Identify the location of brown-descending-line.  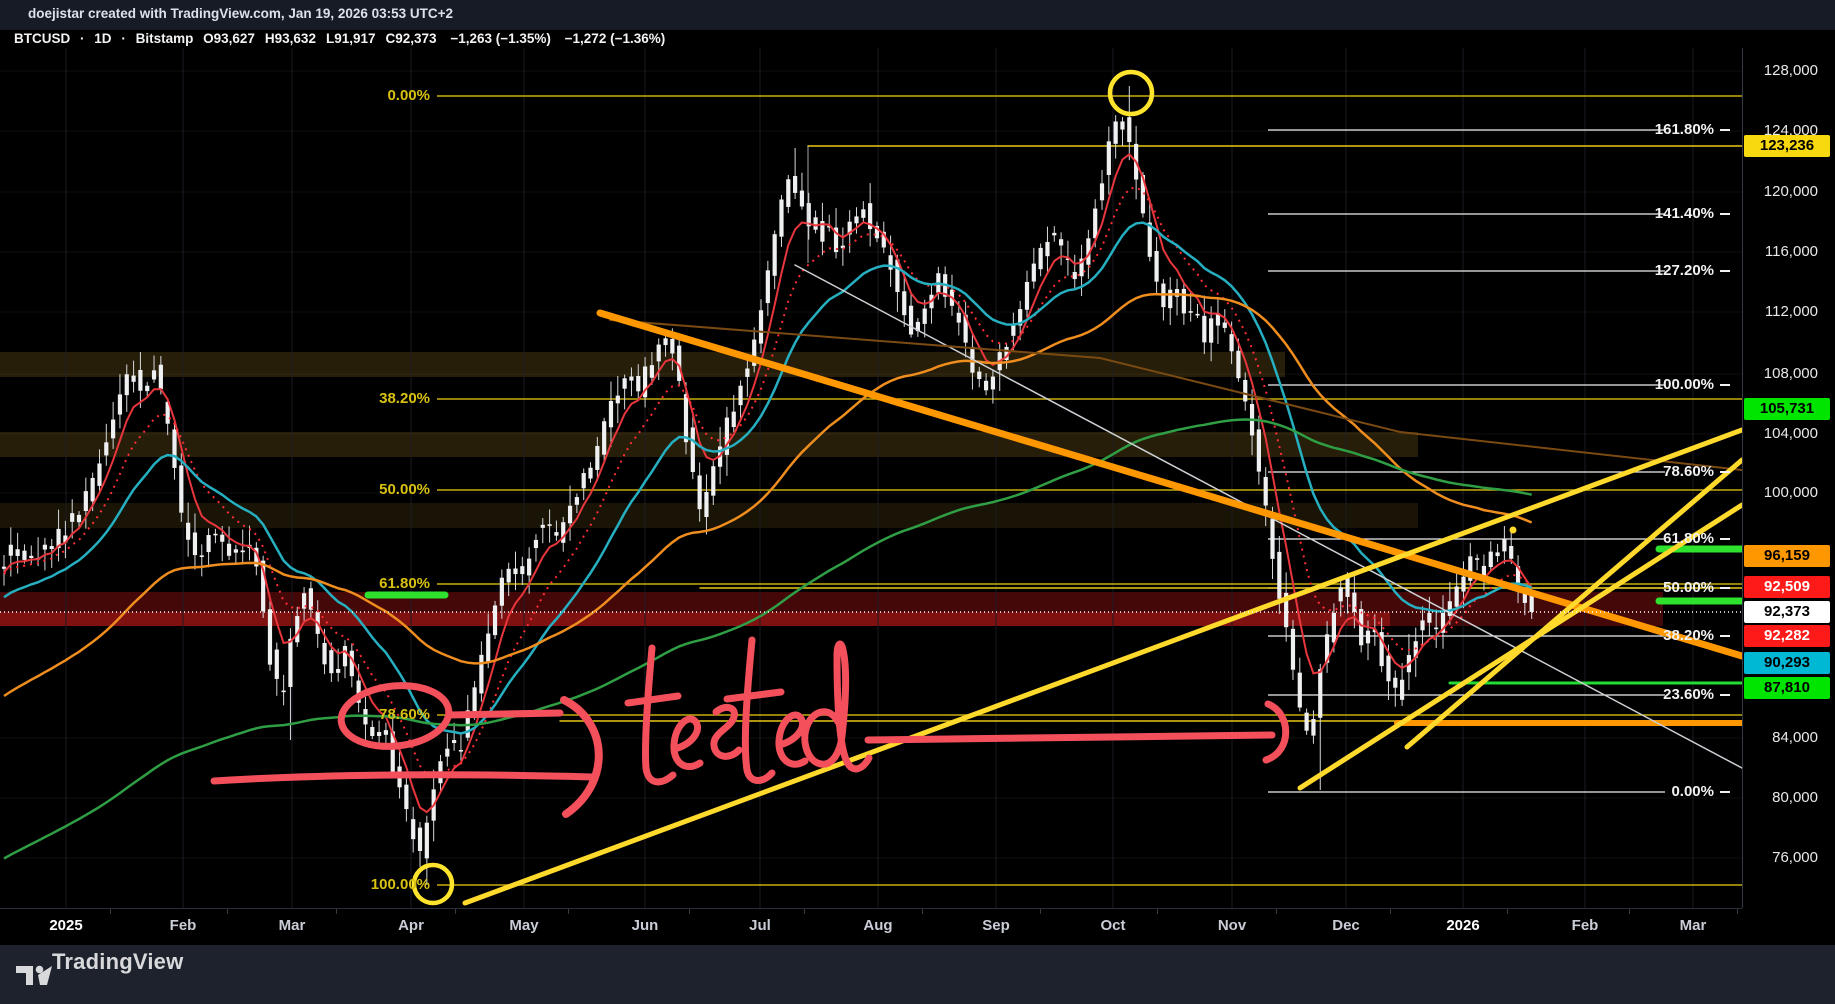
(1175, 395).